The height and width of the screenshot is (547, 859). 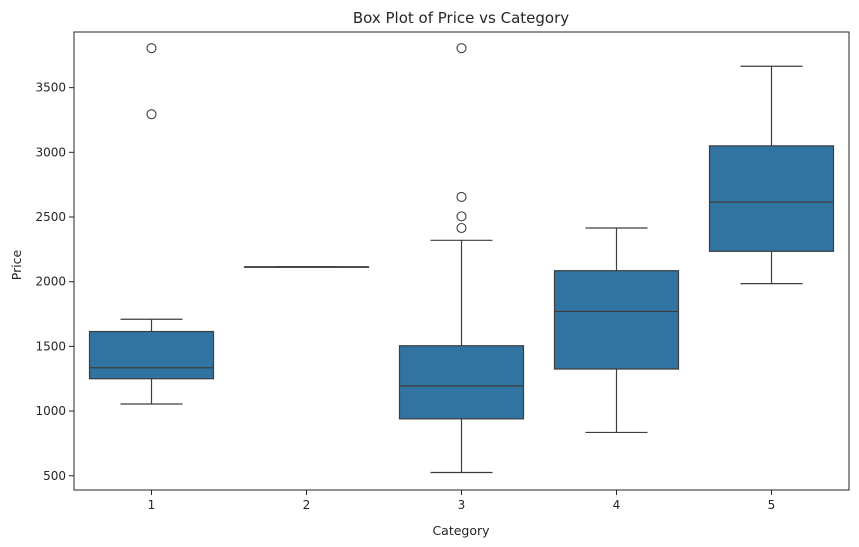 I want to click on x-tick-label: 5, so click(x=772, y=505).